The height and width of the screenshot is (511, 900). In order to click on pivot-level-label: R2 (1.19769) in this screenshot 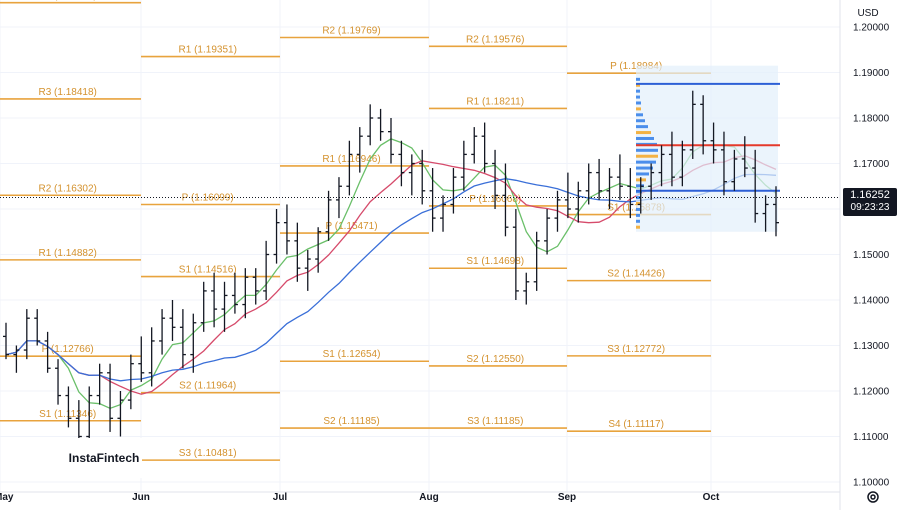, I will do `click(351, 31)`.